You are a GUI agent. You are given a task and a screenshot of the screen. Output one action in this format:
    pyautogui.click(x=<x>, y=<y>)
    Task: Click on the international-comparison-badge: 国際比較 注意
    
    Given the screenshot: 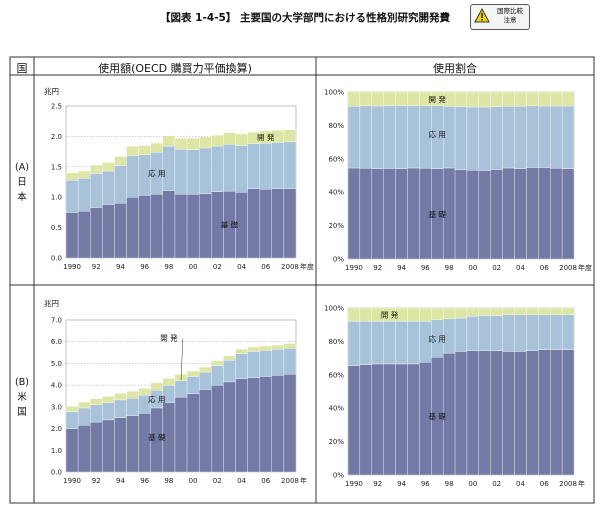 What is the action you would take?
    pyautogui.click(x=500, y=17)
    